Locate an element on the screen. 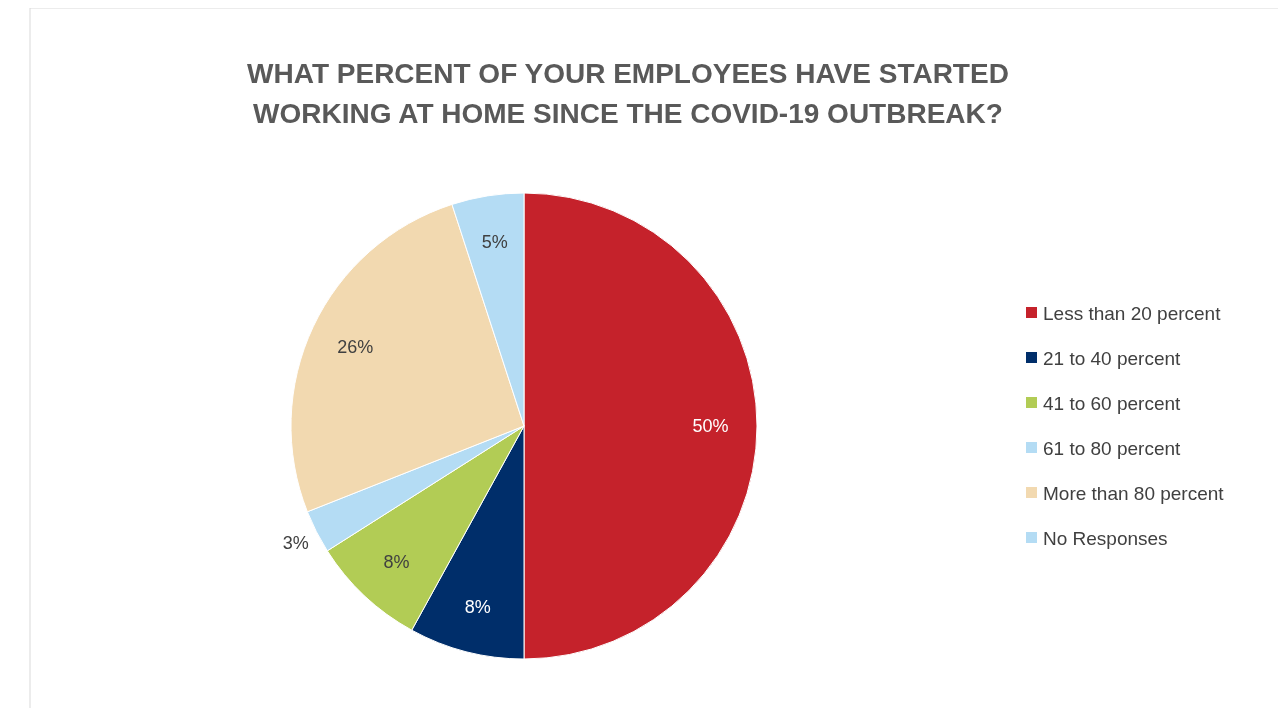 The width and height of the screenshot is (1287, 711). chart-title: WHAT PERCENT OF YOUR EMPLOYEES HAVE STARTED WORKING AT HOME SINCE THE COVID-19 OUTBREAK? is located at coordinates (628, 93).